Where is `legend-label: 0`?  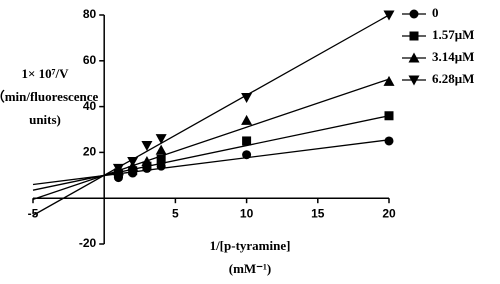 legend-label: 0 is located at coordinates (435, 12).